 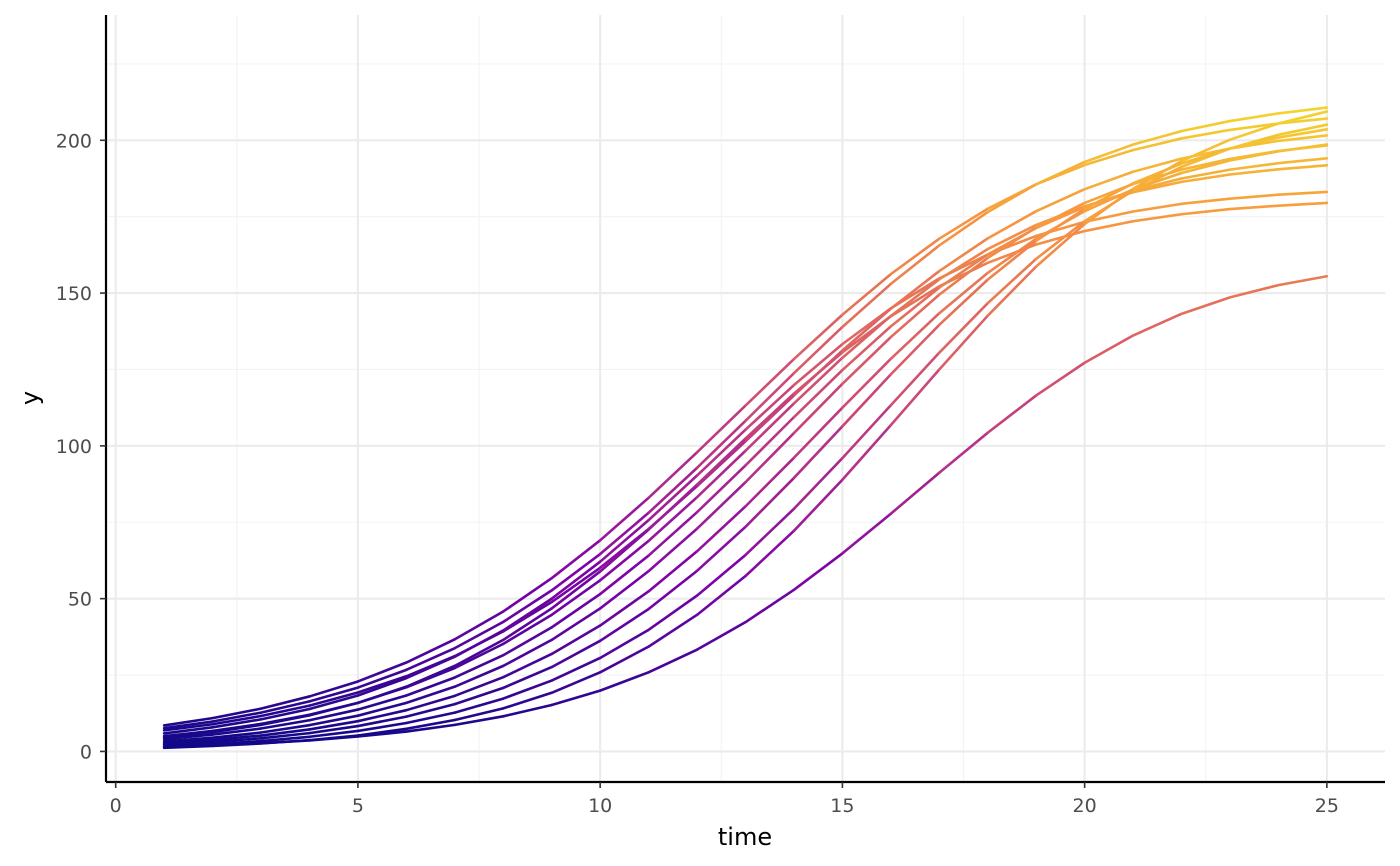 What do you see at coordinates (745, 837) in the screenshot?
I see `x-axis-title: time` at bounding box center [745, 837].